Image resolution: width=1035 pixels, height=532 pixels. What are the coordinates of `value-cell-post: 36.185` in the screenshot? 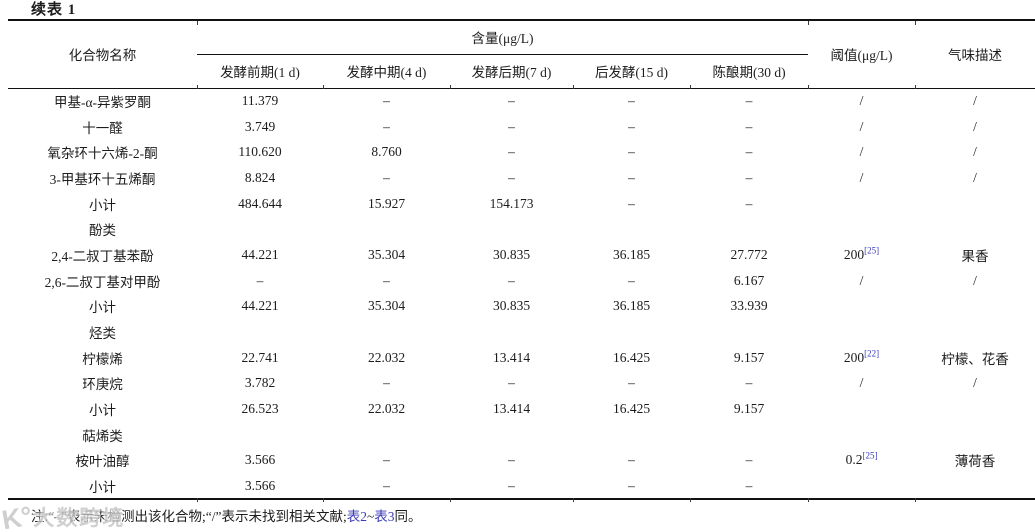 It's located at (631, 254).